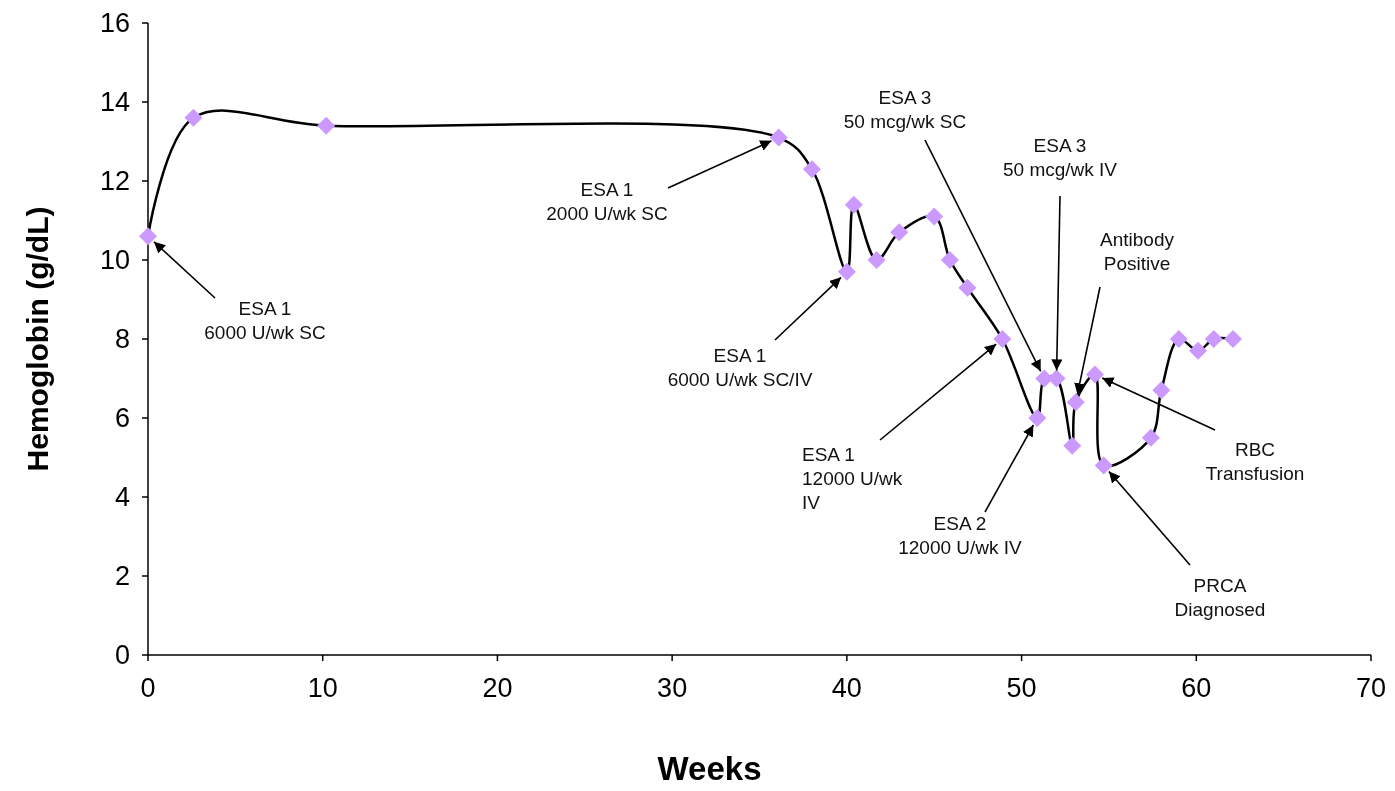  What do you see at coordinates (1137, 251) in the screenshot?
I see `annotation: Antibody Positive` at bounding box center [1137, 251].